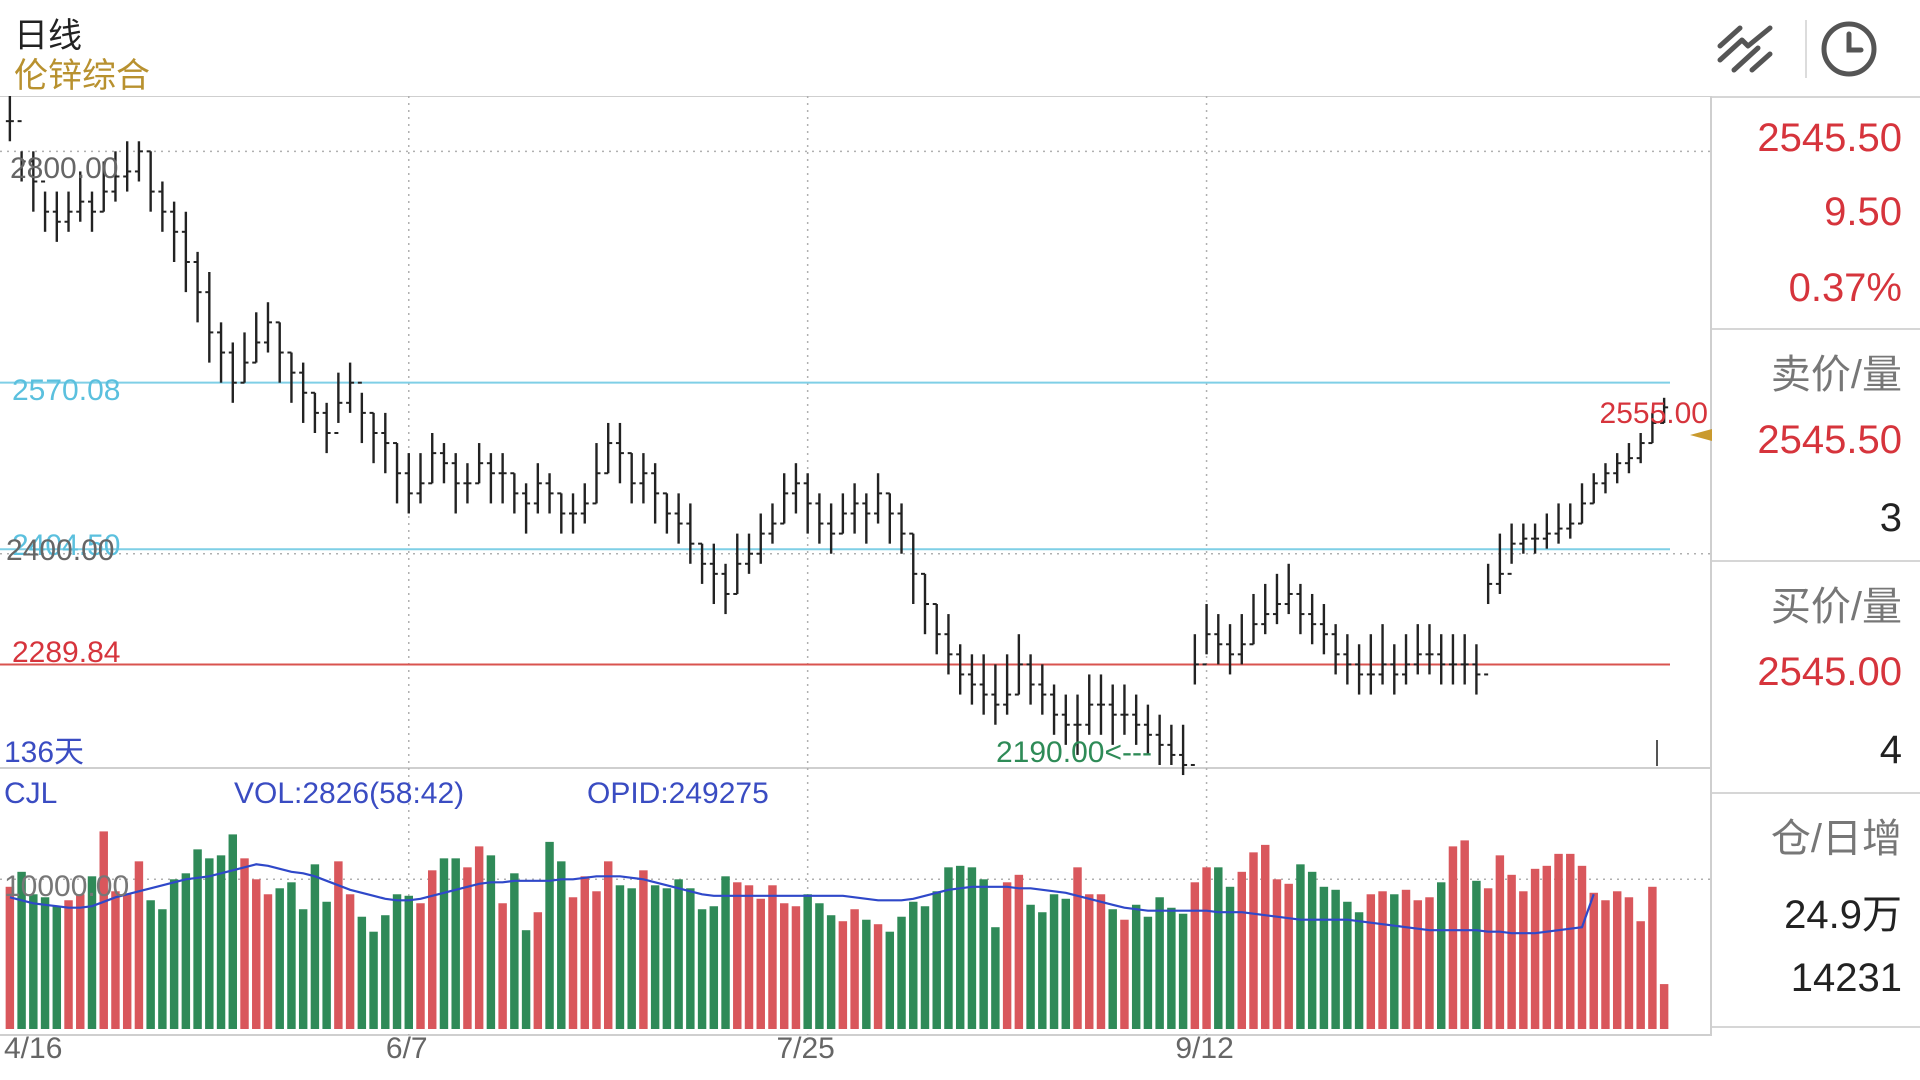 This screenshot has height=1080, width=1920. What do you see at coordinates (1816, 910) in the screenshot?
I see `open-interest-section: 仓/日增 24.9万 14231` at bounding box center [1816, 910].